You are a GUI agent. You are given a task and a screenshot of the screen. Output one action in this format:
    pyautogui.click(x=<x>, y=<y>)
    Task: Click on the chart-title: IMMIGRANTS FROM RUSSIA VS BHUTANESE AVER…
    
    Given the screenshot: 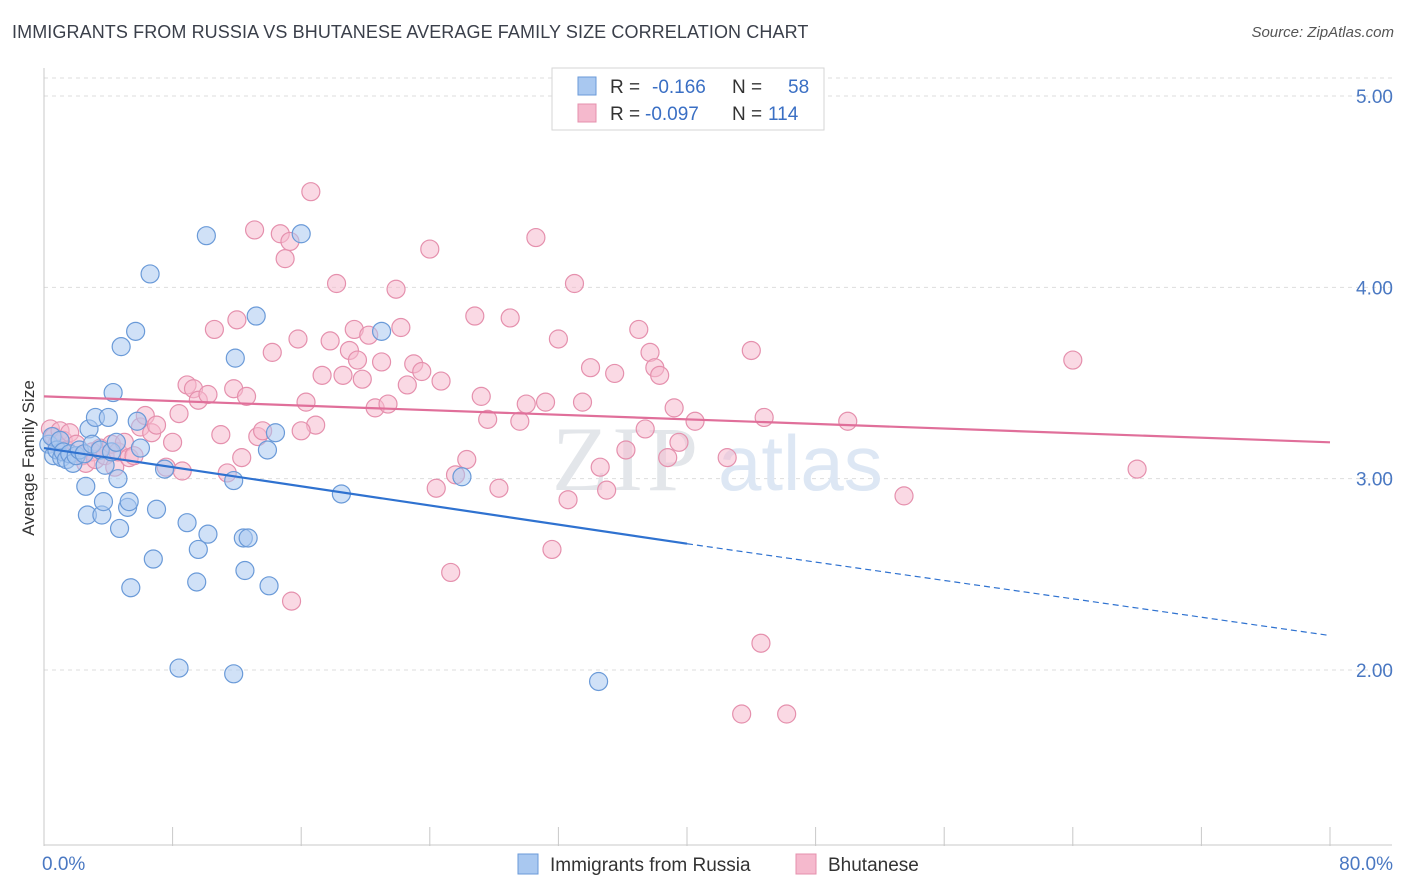 What is the action you would take?
    pyautogui.click(x=410, y=32)
    